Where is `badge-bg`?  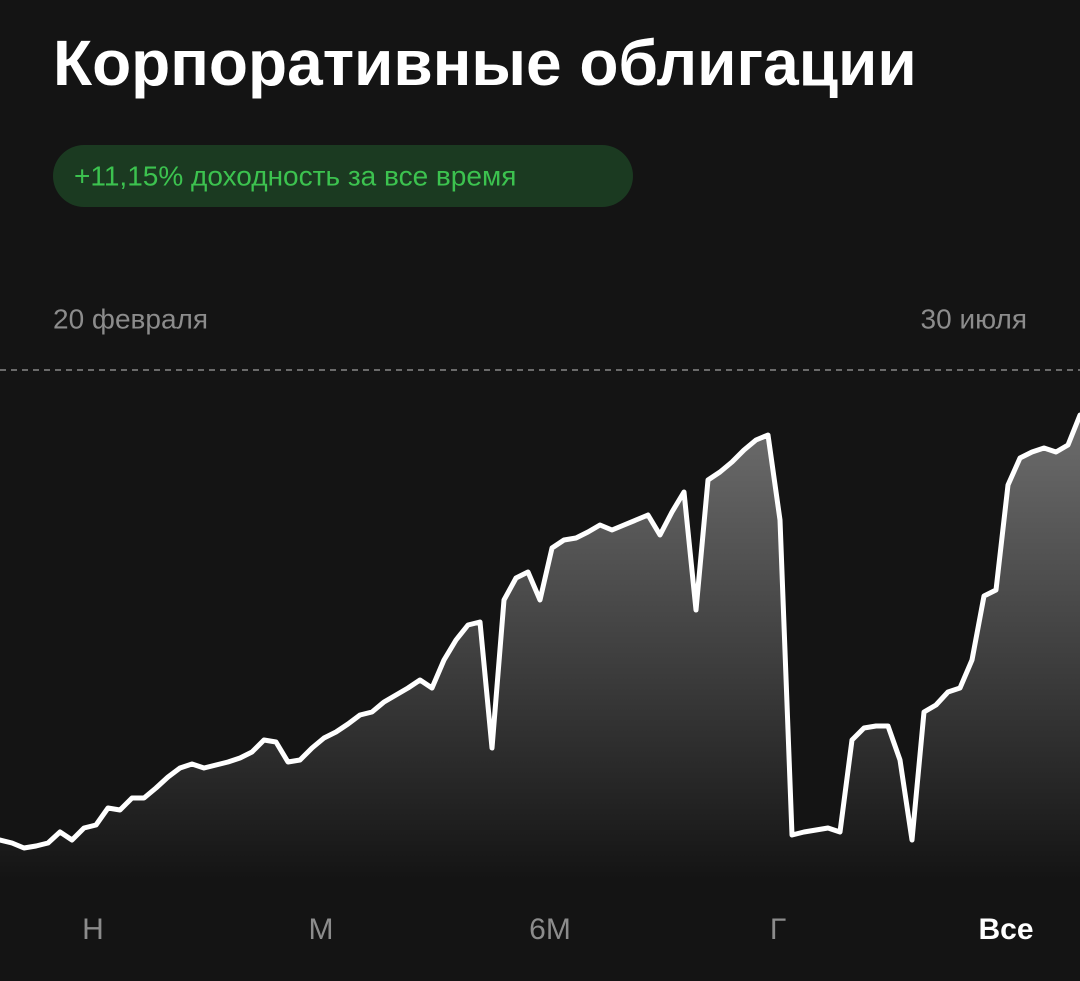
badge-bg is located at coordinates (343, 176).